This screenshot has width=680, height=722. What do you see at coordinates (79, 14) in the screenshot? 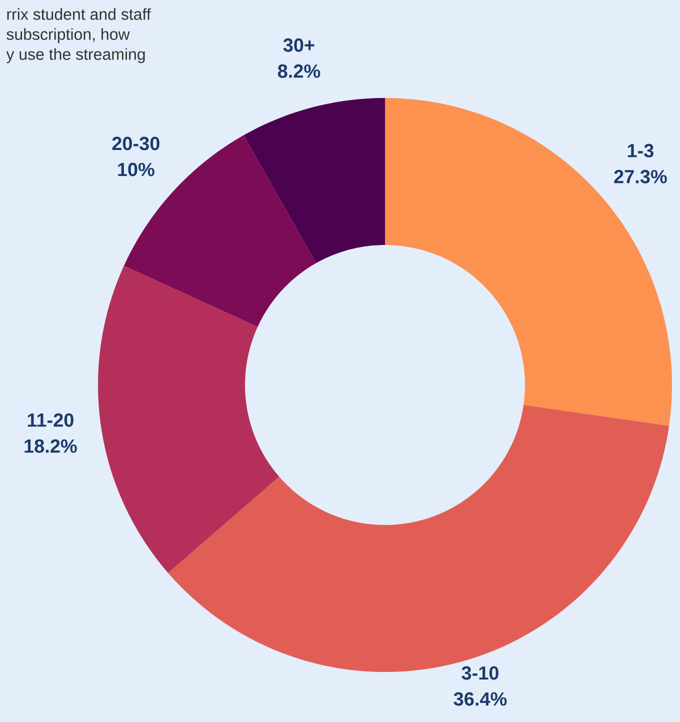
I see `text: rrix student and staff` at bounding box center [79, 14].